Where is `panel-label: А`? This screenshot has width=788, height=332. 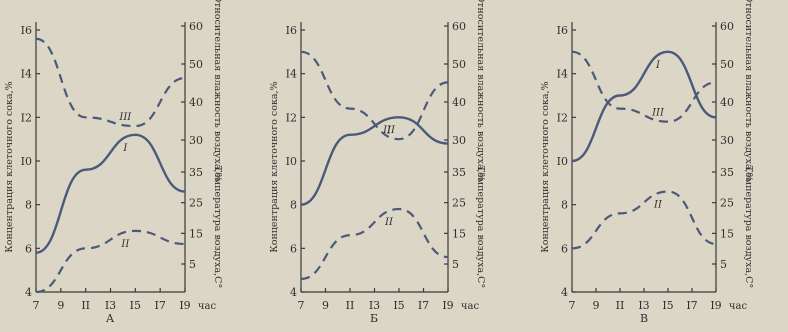 panel-label: А is located at coordinates (110, 318).